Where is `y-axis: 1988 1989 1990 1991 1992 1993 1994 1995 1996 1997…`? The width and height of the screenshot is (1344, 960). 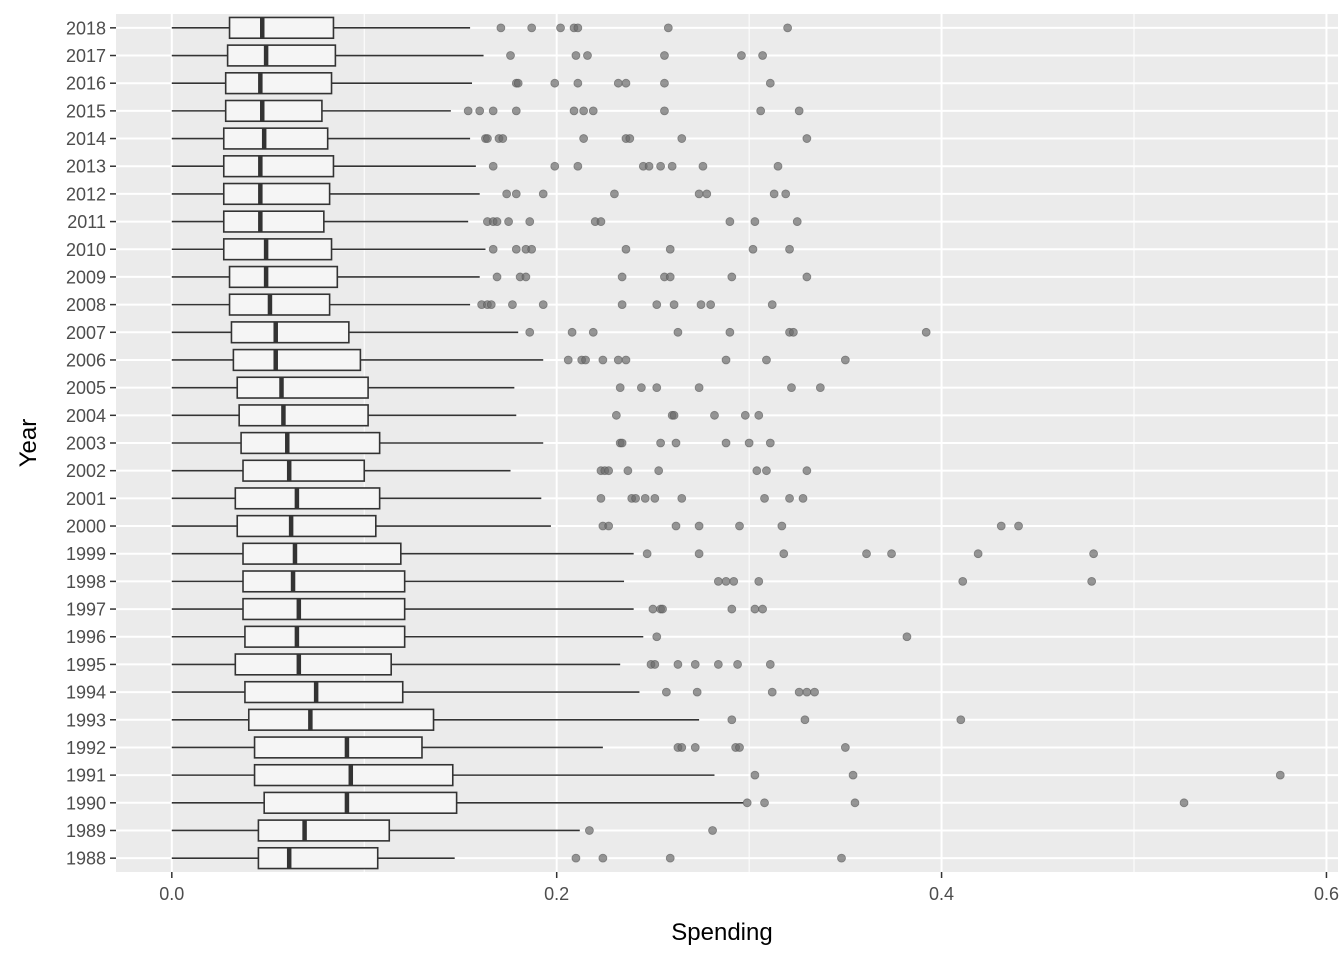 y-axis: 1988 1989 1990 1991 1992 1993 1994 1995 1996 1997… is located at coordinates (91, 443).